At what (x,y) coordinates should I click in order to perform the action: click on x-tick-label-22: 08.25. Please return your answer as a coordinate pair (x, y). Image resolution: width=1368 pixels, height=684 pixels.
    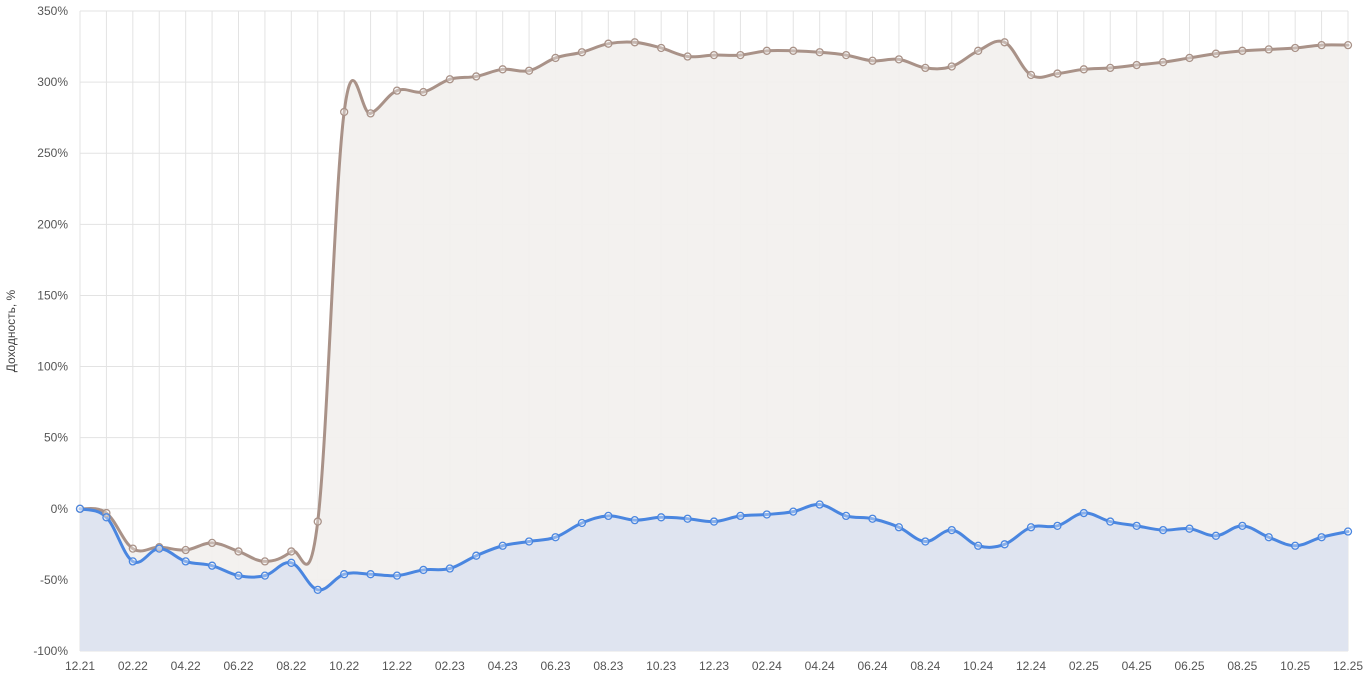
    Looking at the image, I should click on (1242, 666).